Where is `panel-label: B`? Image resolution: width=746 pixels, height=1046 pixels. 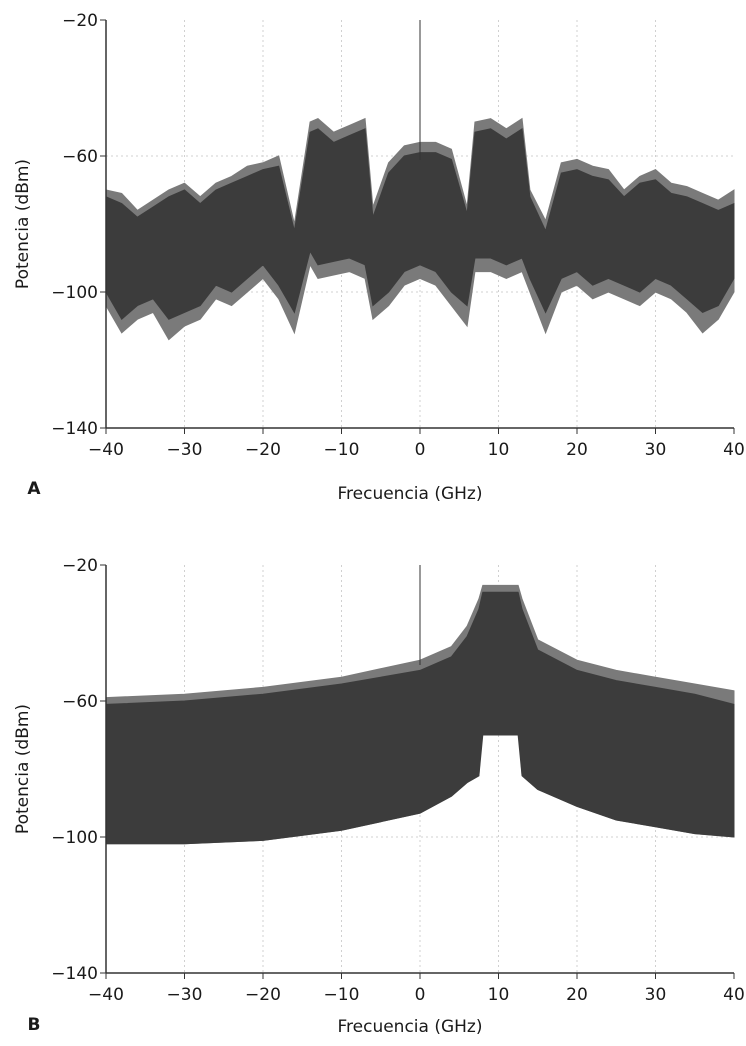
panel-label: B is located at coordinates (34, 1025).